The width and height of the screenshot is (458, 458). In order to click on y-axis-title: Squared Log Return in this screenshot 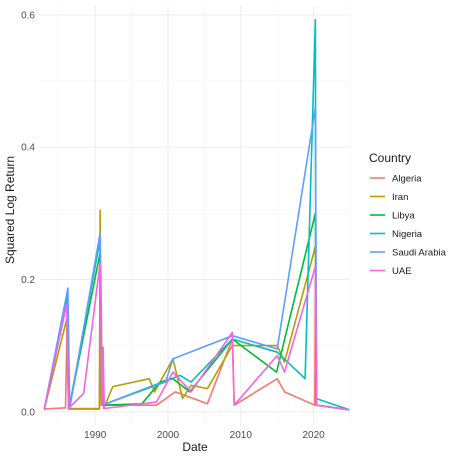, I will do `click(10, 210)`.